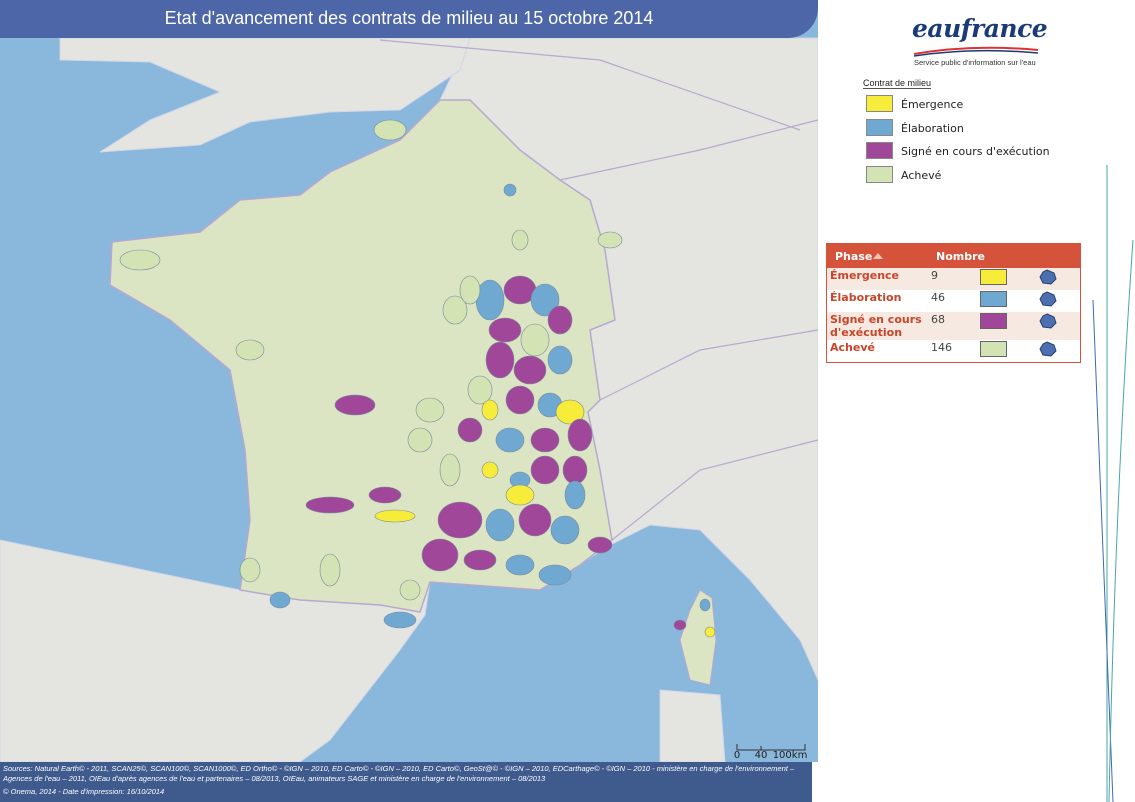 Image resolution: width=1135 pixels, height=802 pixels. Describe the element at coordinates (932, 128) in the screenshot. I see `legend-label: Élaboration` at that location.